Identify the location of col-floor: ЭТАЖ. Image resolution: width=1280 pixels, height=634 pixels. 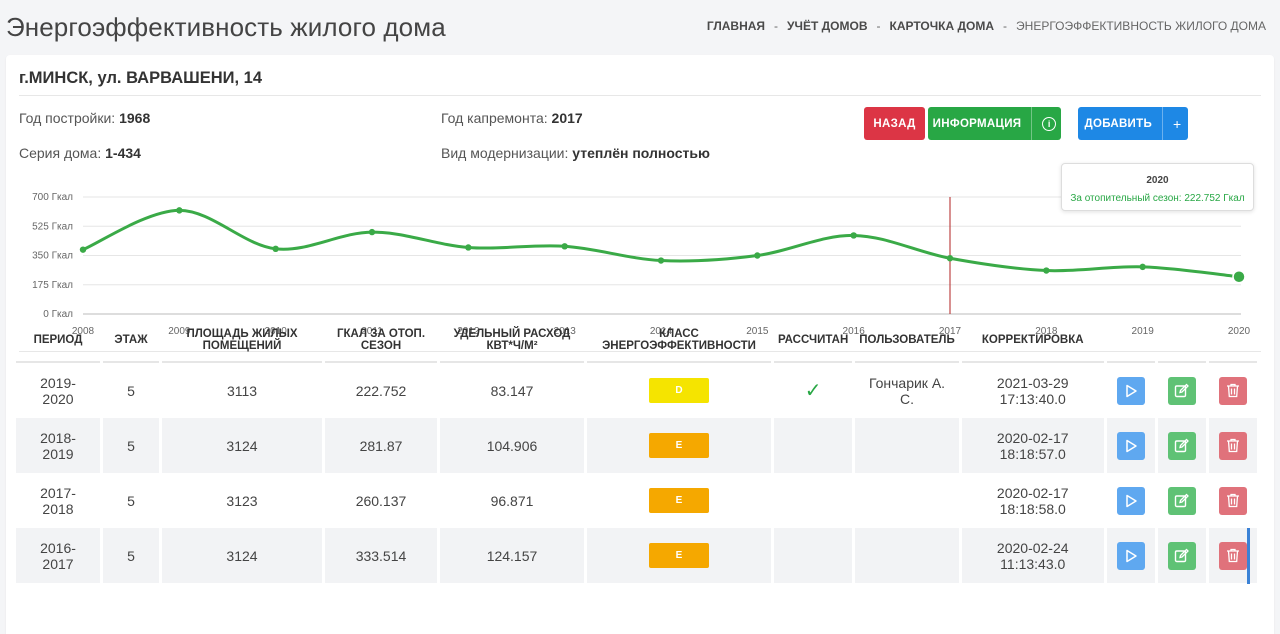
(131, 340).